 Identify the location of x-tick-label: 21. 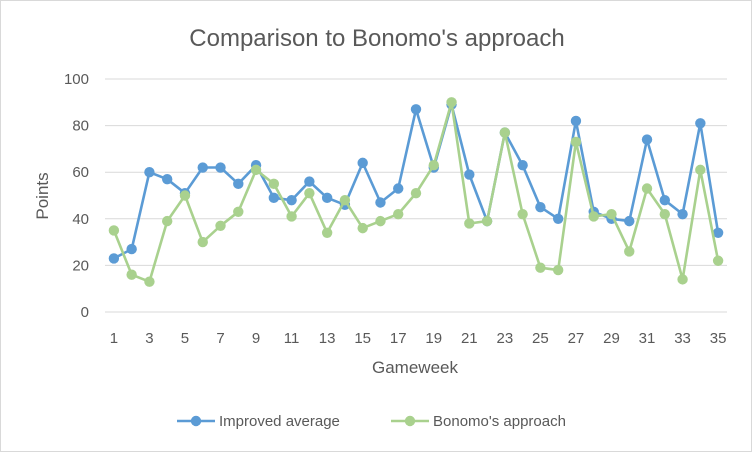
(469, 338).